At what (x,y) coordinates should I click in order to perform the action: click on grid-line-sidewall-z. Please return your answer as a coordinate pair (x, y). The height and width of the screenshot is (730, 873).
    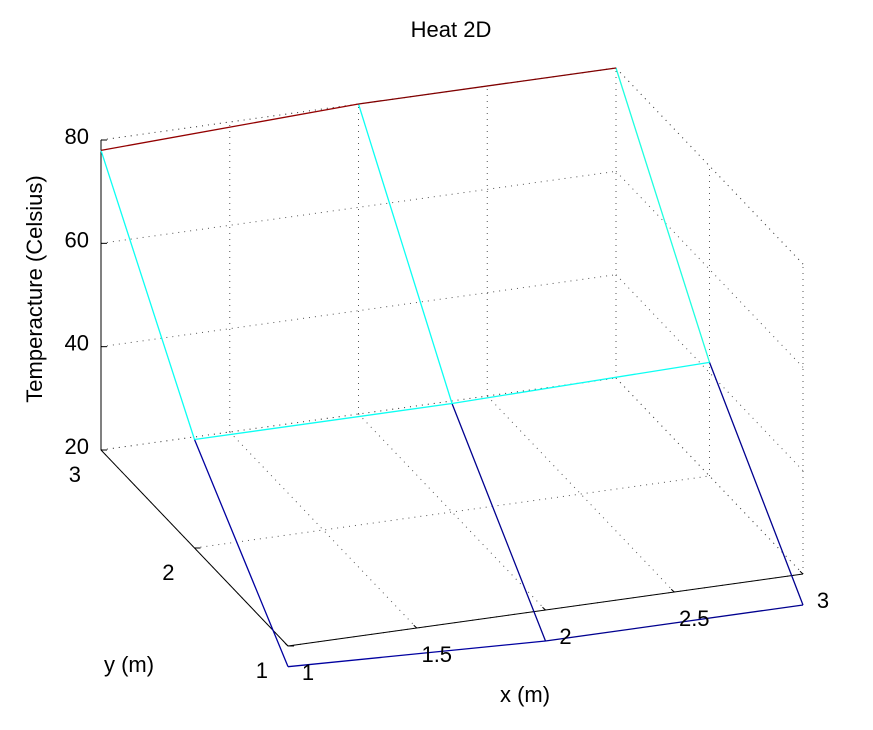
    Looking at the image, I should click on (709, 166).